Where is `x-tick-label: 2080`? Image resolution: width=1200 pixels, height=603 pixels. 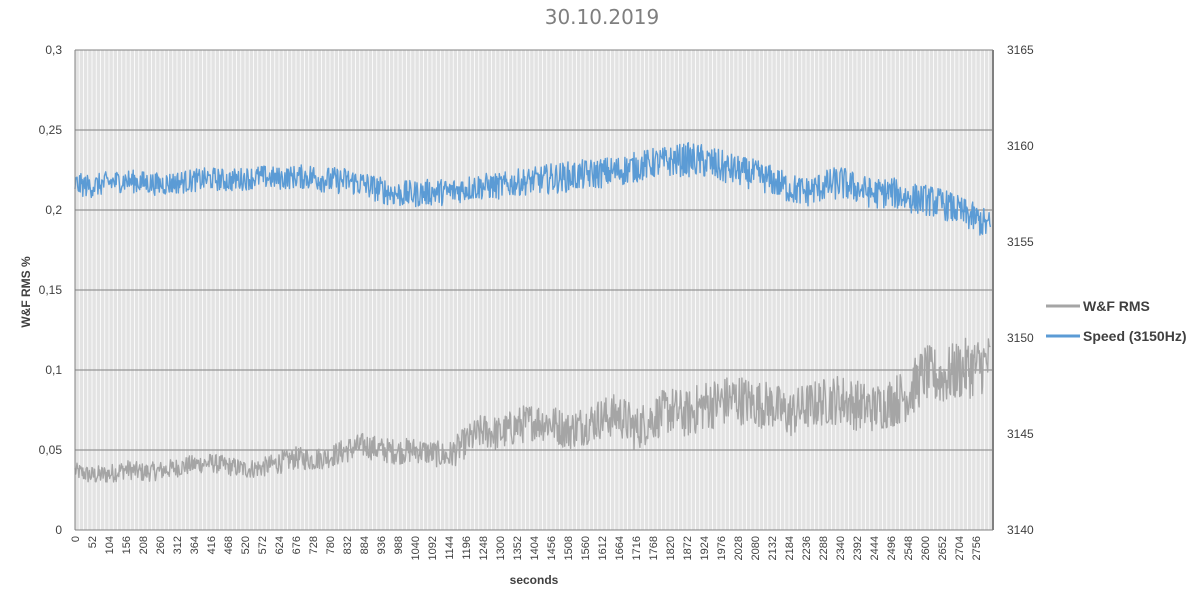 x-tick-label: 2080 is located at coordinates (756, 548).